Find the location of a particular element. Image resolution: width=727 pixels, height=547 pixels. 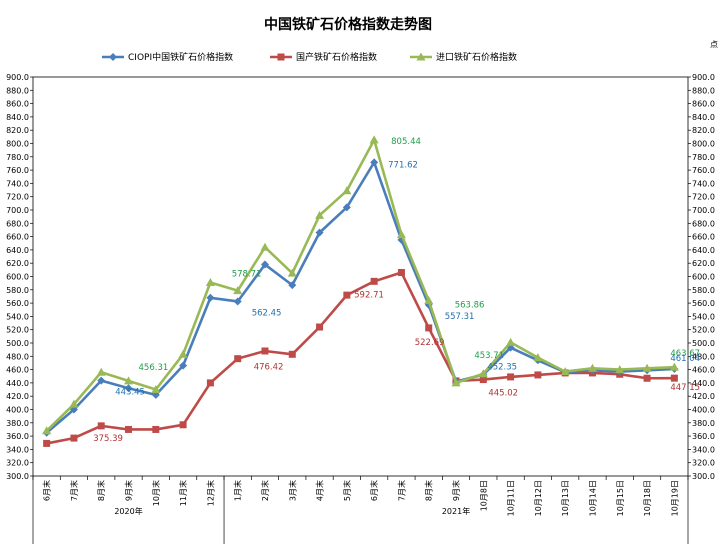

y-tick-label-right: 300.0 is located at coordinates (703, 476).